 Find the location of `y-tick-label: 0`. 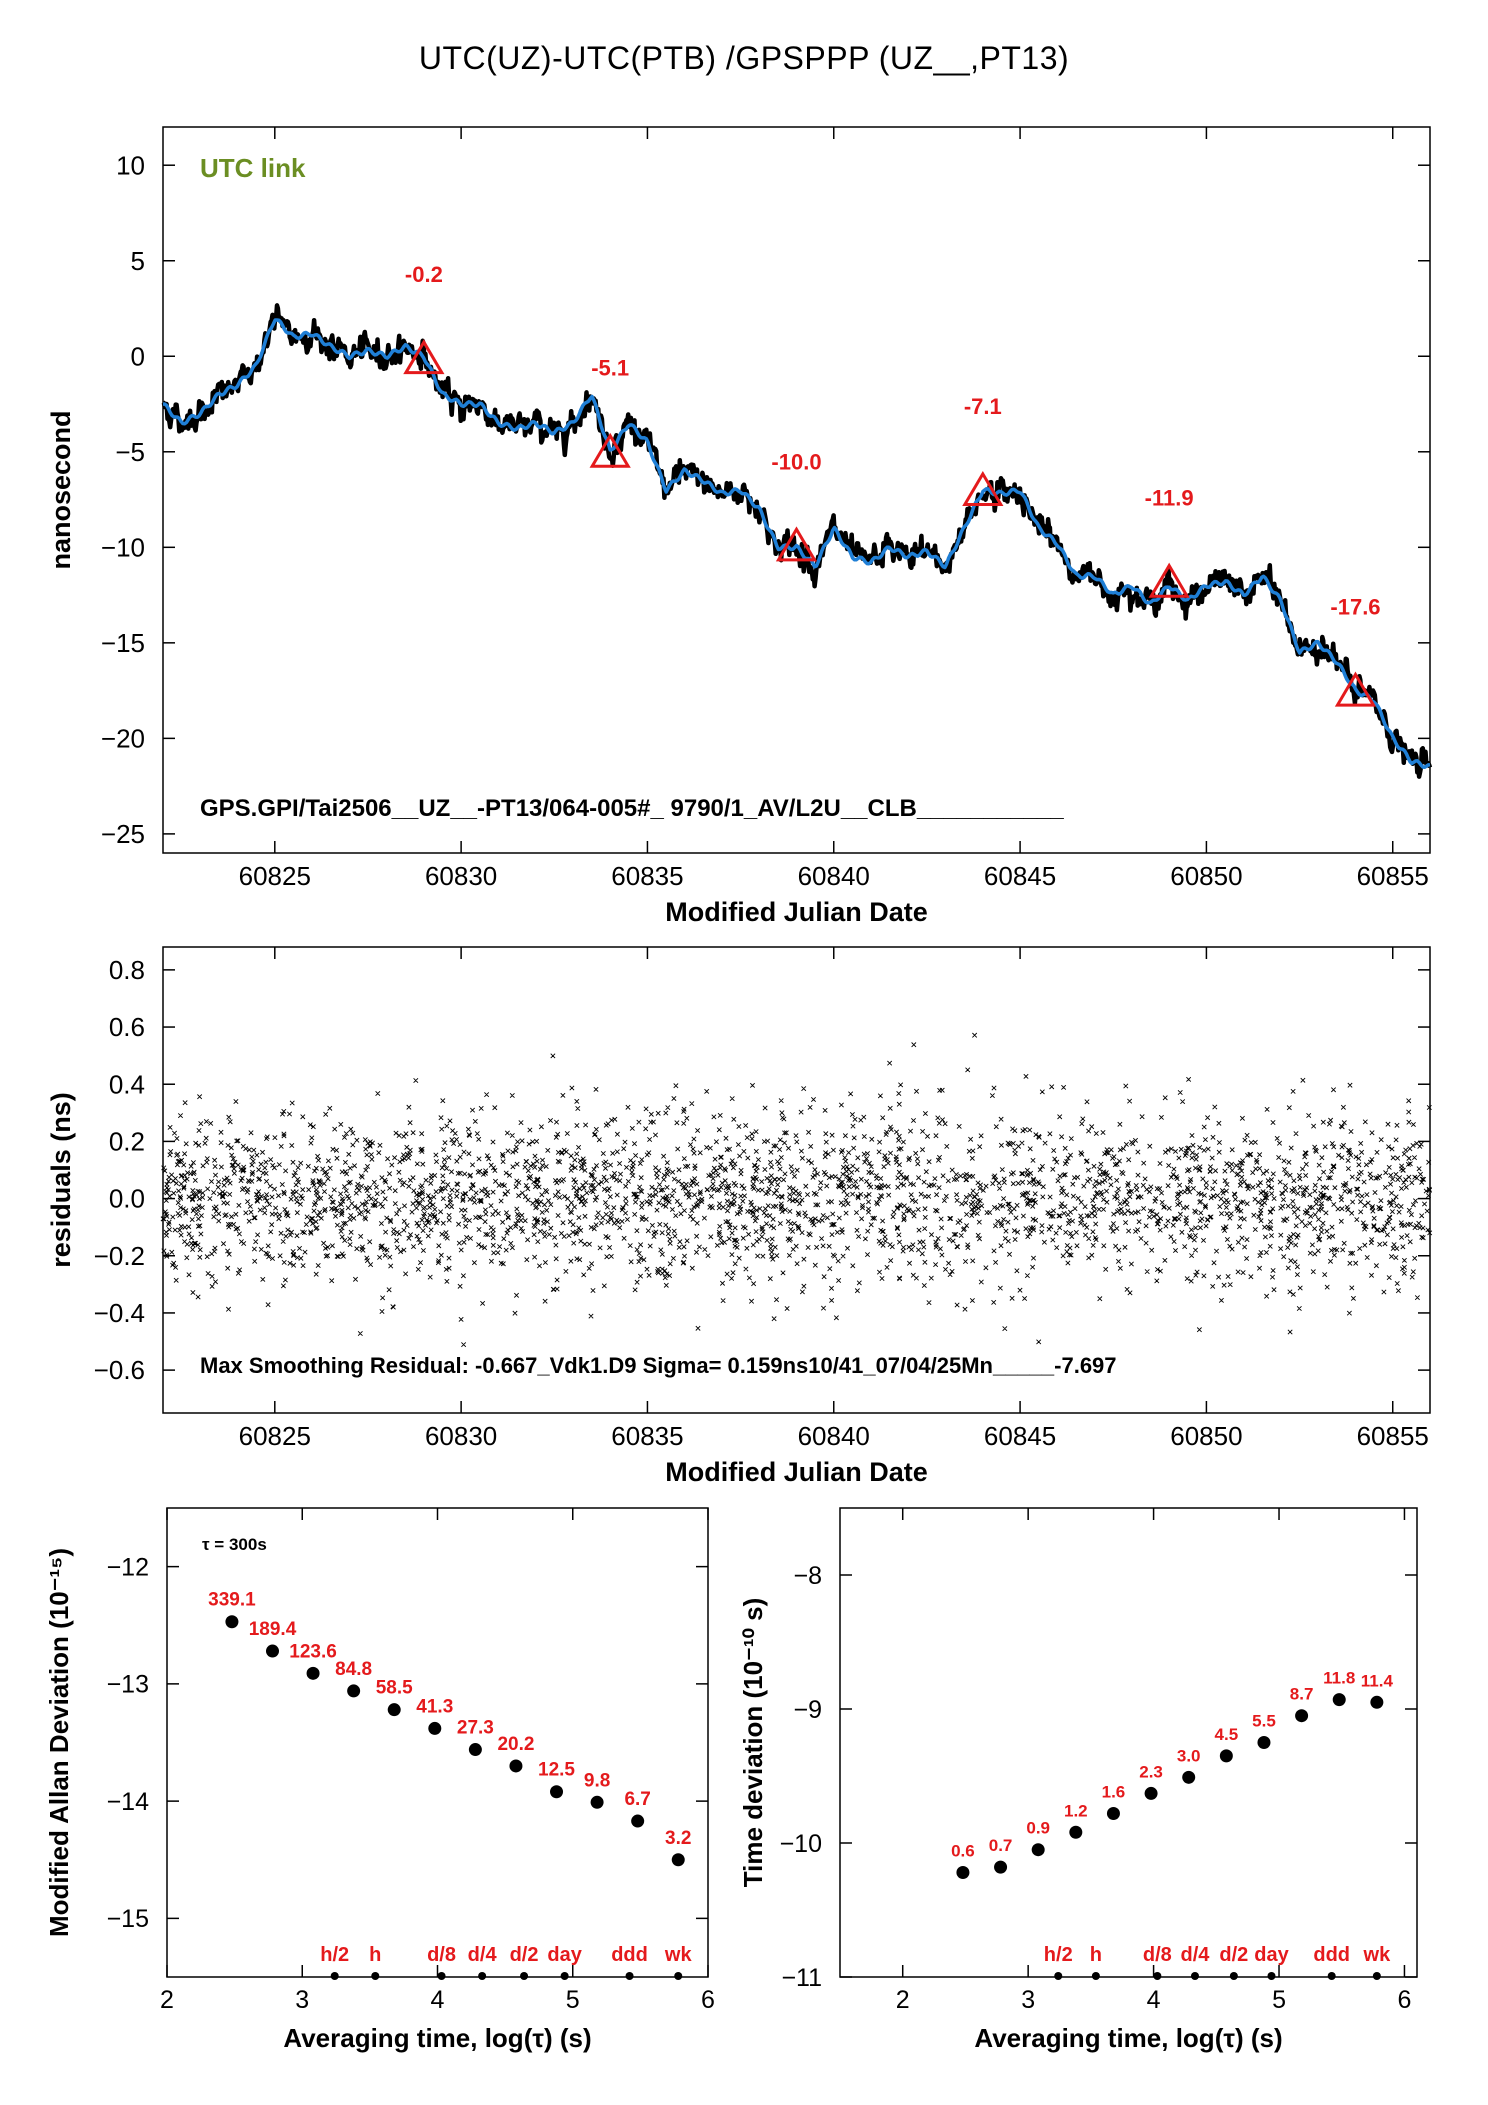

y-tick-label: 0 is located at coordinates (138, 356).